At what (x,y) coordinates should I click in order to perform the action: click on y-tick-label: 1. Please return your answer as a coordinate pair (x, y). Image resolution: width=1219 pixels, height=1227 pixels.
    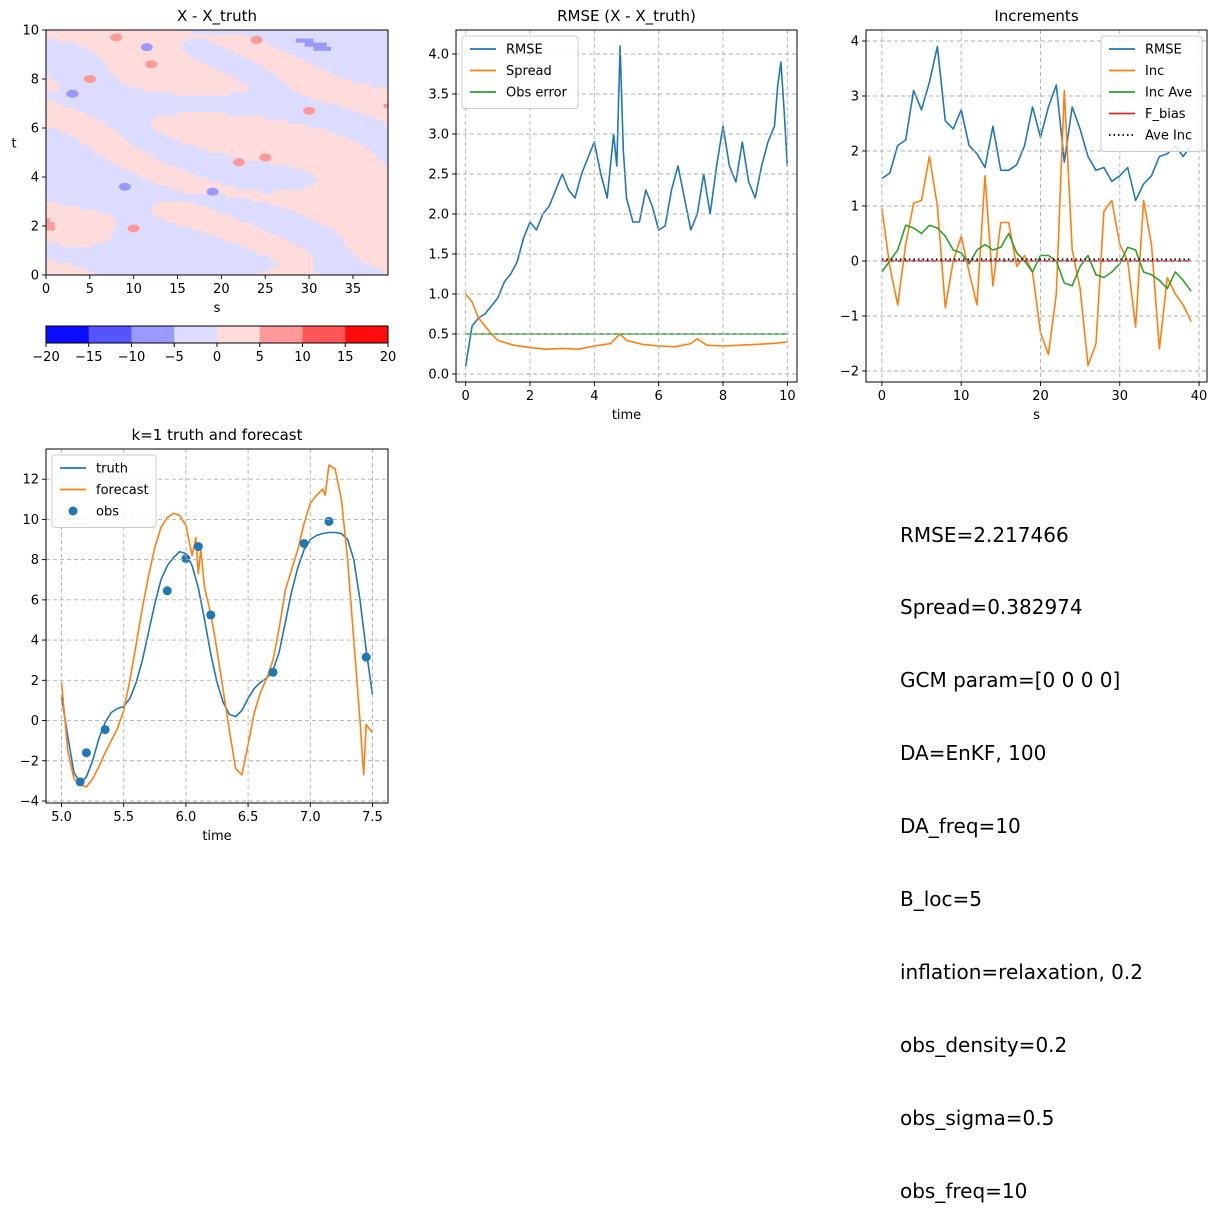
    Looking at the image, I should click on (855, 207).